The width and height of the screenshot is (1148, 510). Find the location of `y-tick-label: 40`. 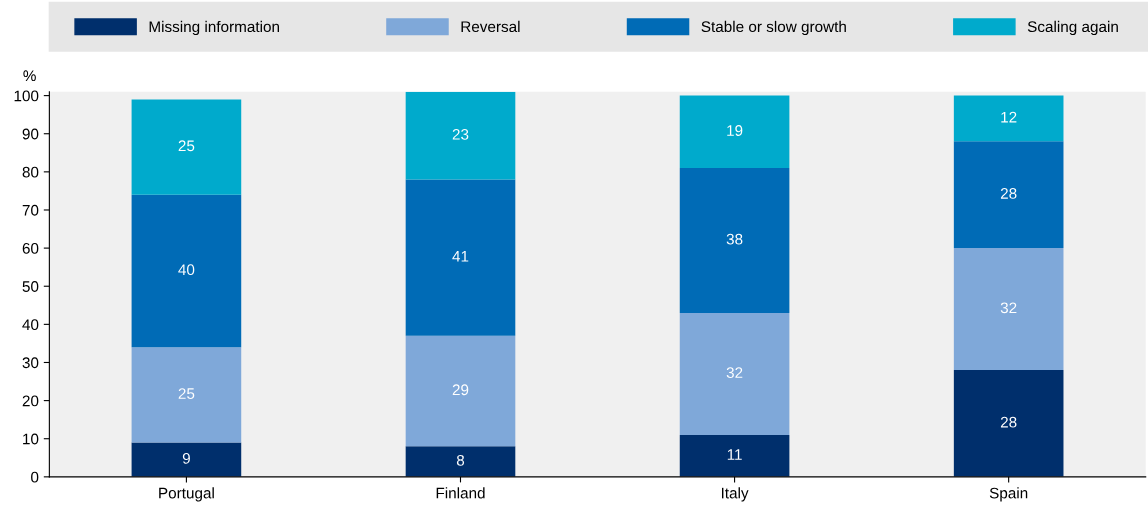

y-tick-label: 40 is located at coordinates (30, 325).